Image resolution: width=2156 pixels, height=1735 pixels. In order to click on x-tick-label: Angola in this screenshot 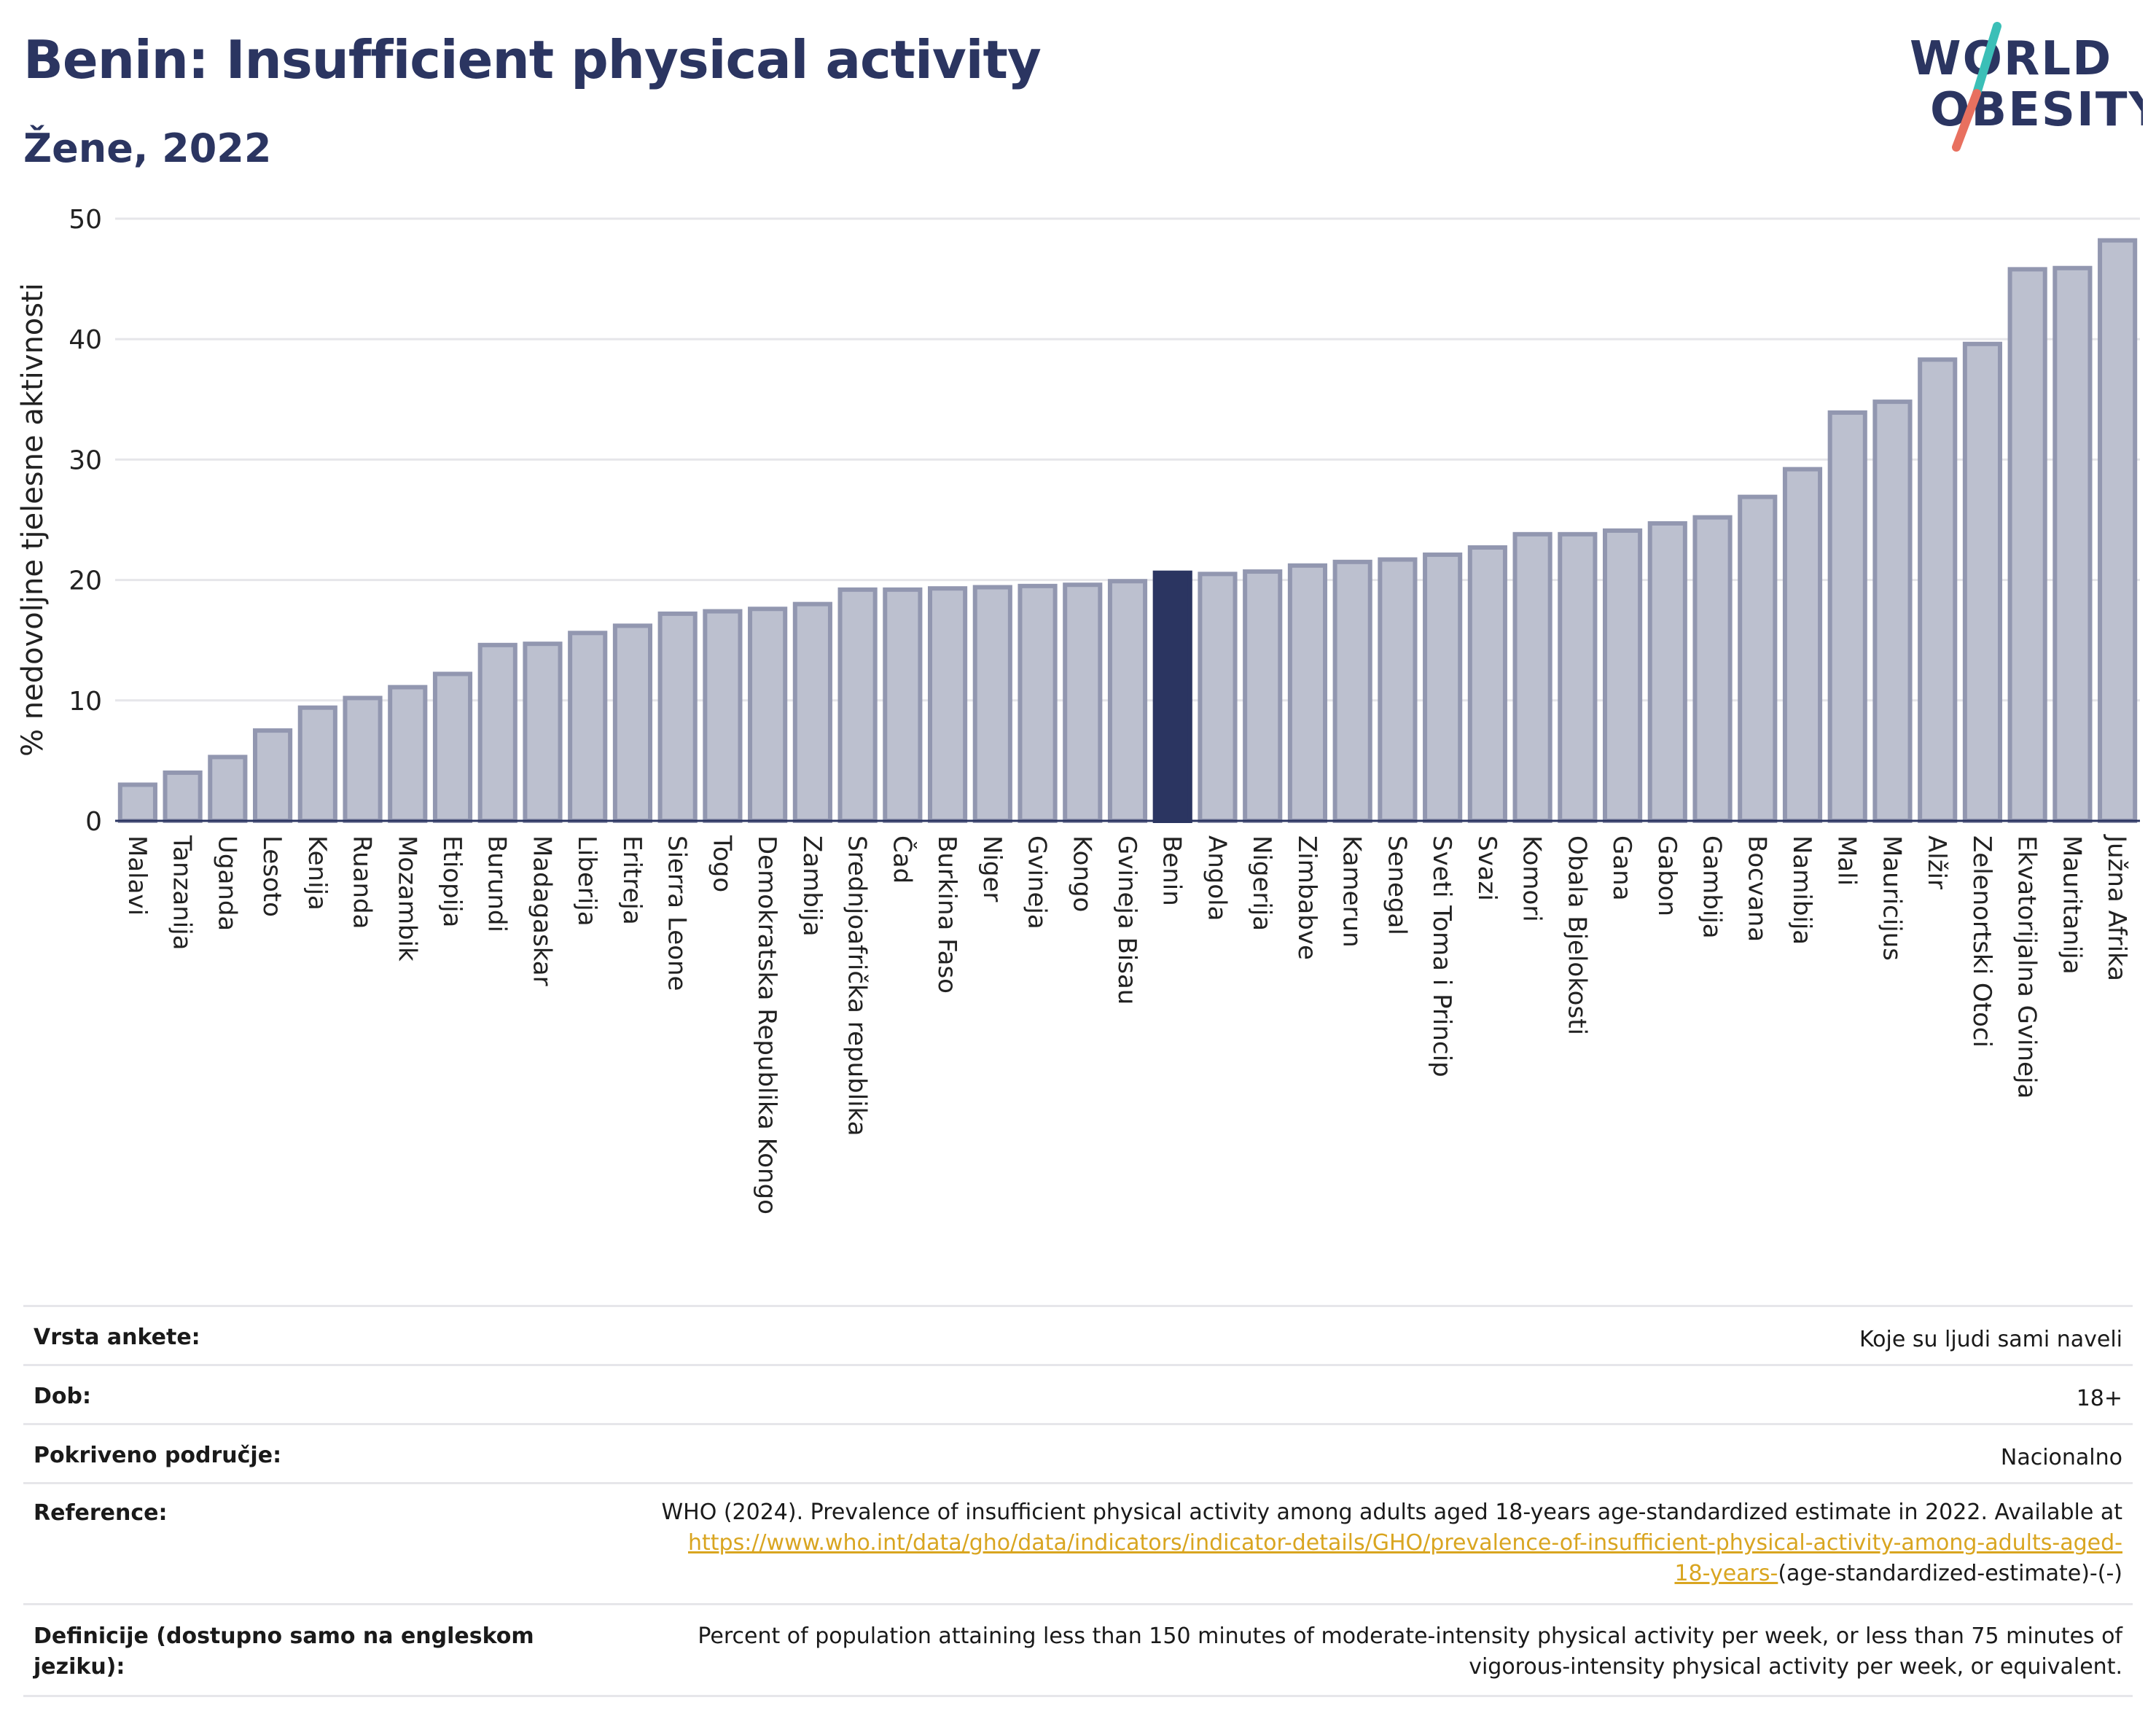, I will do `click(1217, 878)`.